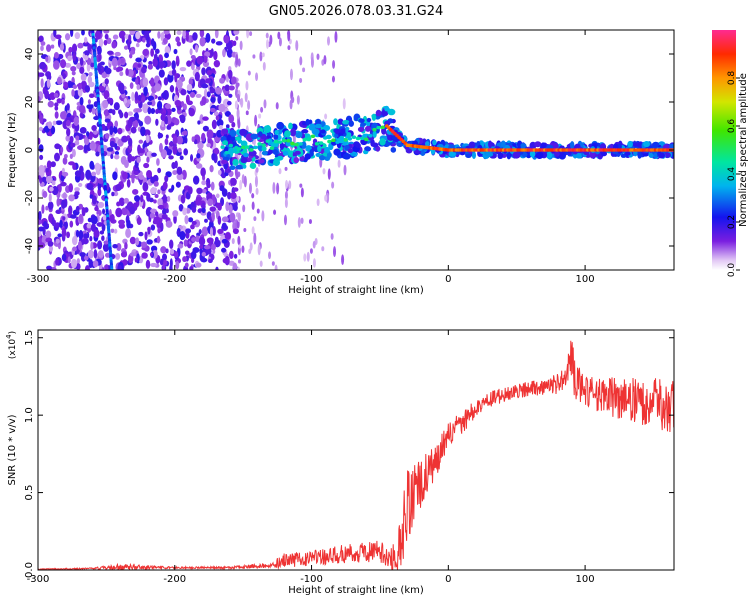 The height and width of the screenshot is (600, 750). Describe the element at coordinates (732, 126) in the screenshot. I see `colorbar-tick-label: 0.6` at that location.